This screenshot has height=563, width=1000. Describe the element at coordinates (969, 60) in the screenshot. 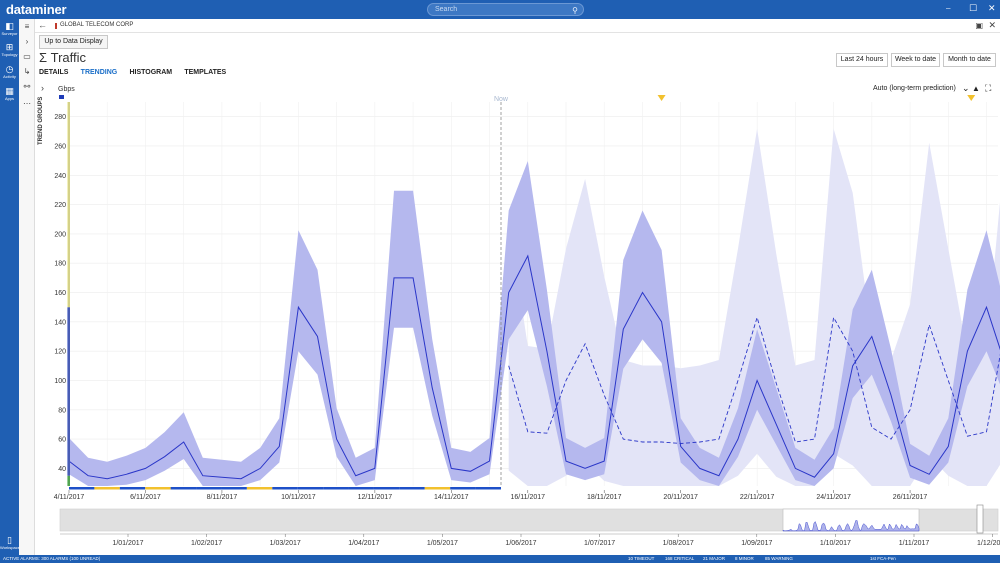

I see `month-to-date-button: Month to date` at that location.